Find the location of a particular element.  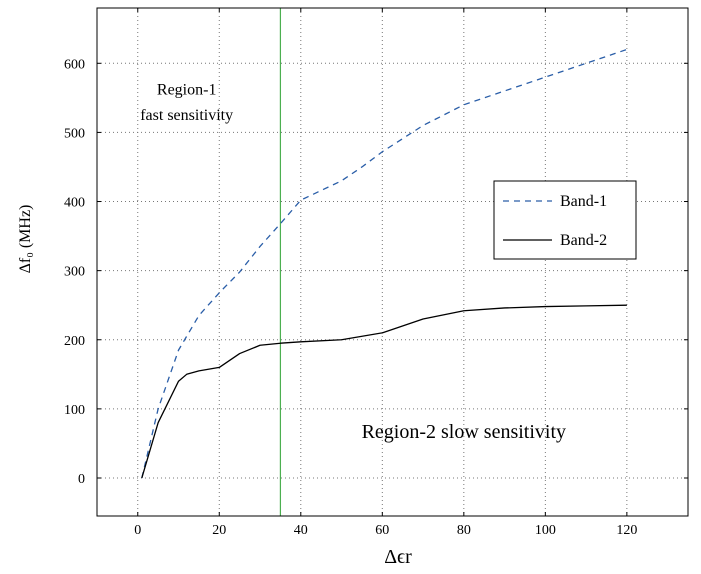

y-tick-label: 100 is located at coordinates (74, 410).